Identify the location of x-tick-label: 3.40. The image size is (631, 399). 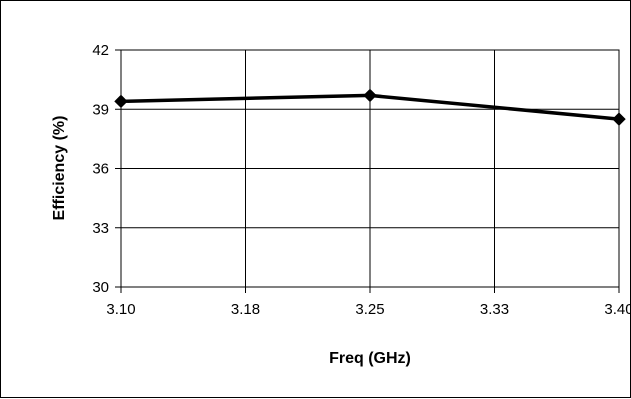
(617, 309).